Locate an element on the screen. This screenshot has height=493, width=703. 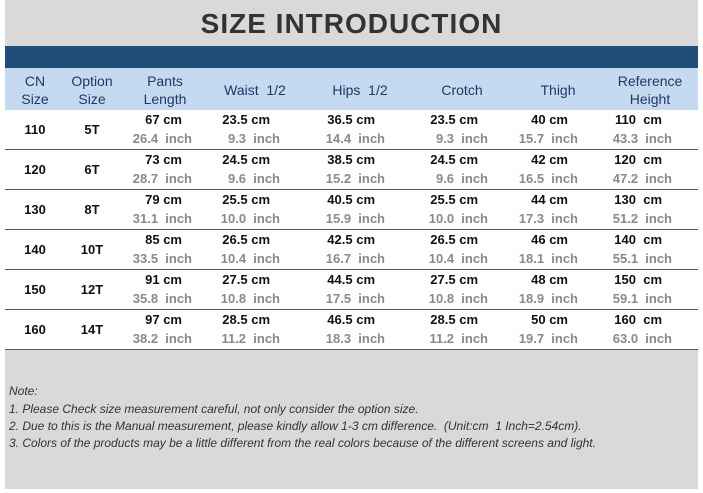
cm-value: 67 cm is located at coordinates (163, 119).